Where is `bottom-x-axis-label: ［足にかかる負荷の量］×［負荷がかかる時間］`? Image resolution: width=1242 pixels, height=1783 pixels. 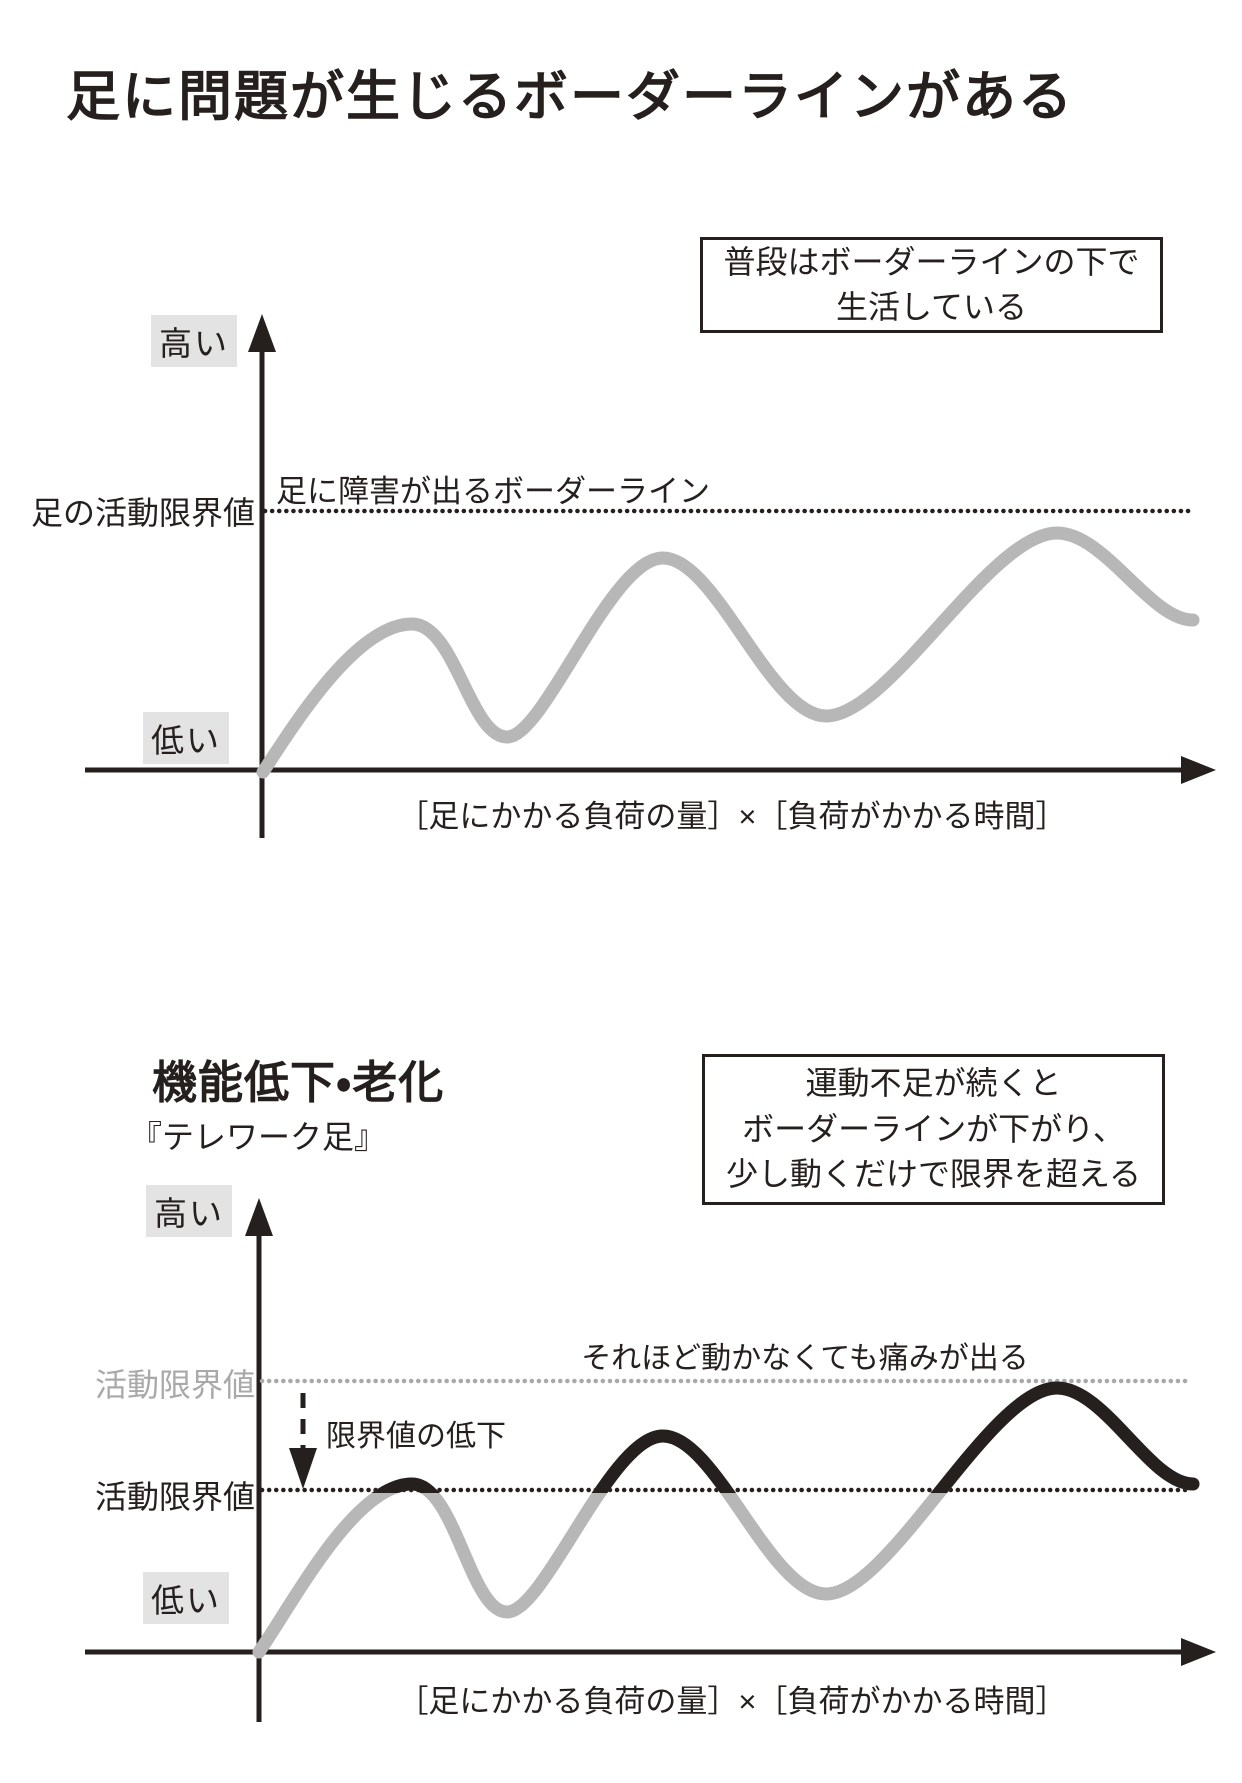
bottom-x-axis-label: ［足にかかる負荷の量］×［負荷がかかる時間］ is located at coordinates (732, 1701).